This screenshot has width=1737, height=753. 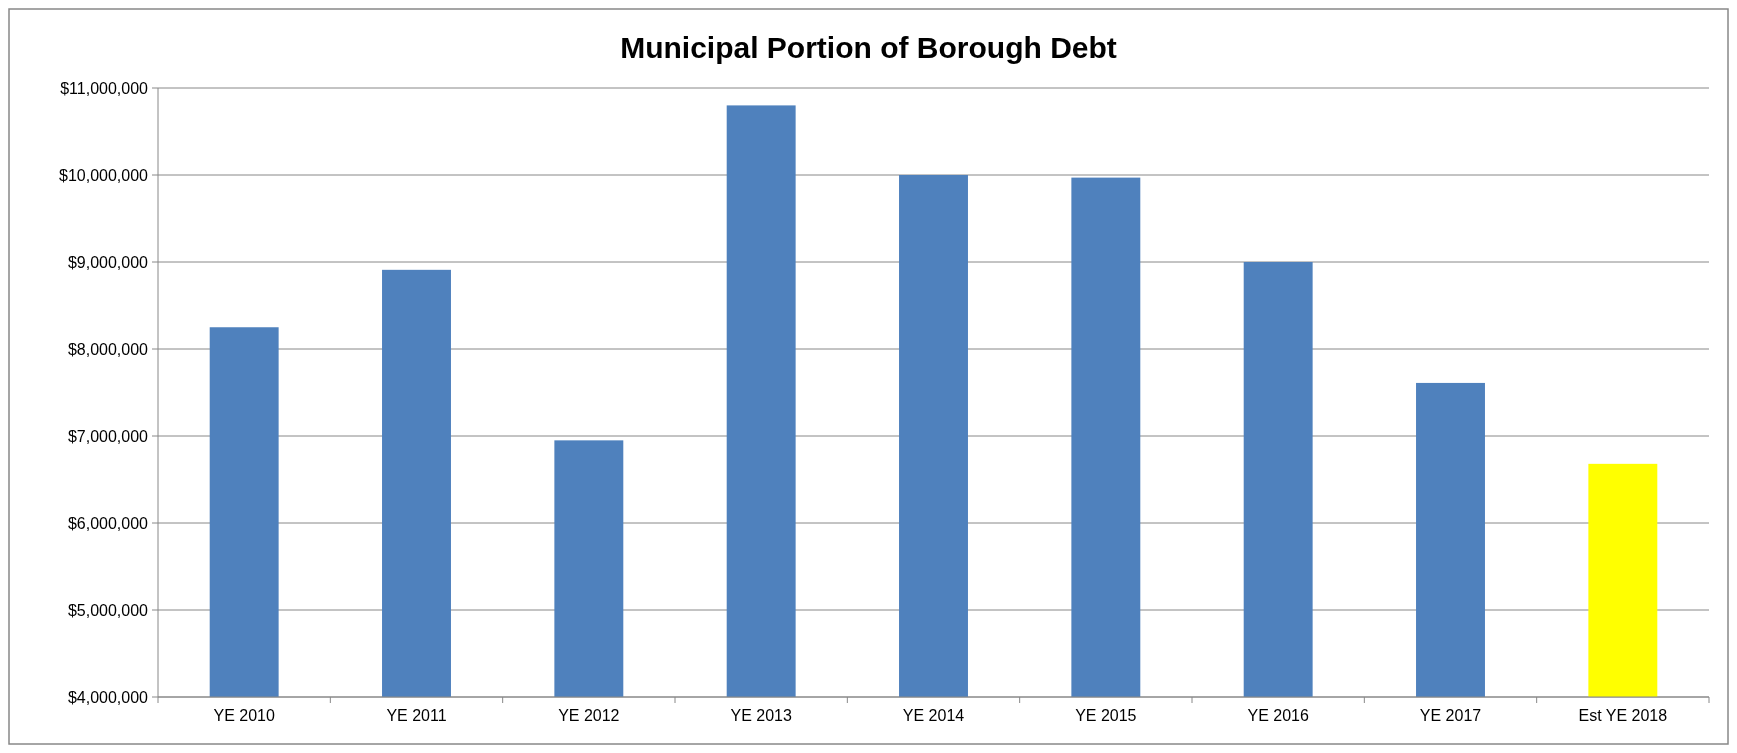 What do you see at coordinates (108, 349) in the screenshot?
I see `y-tick-label: $8,000,000` at bounding box center [108, 349].